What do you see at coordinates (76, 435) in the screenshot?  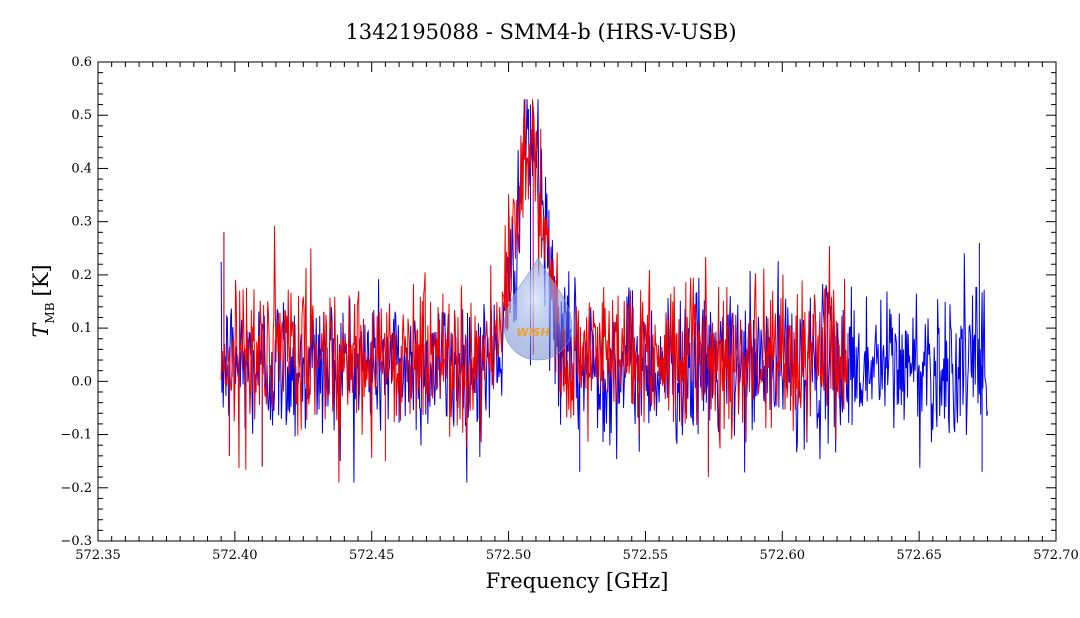 I see `y-tick-label: −0.1` at bounding box center [76, 435].